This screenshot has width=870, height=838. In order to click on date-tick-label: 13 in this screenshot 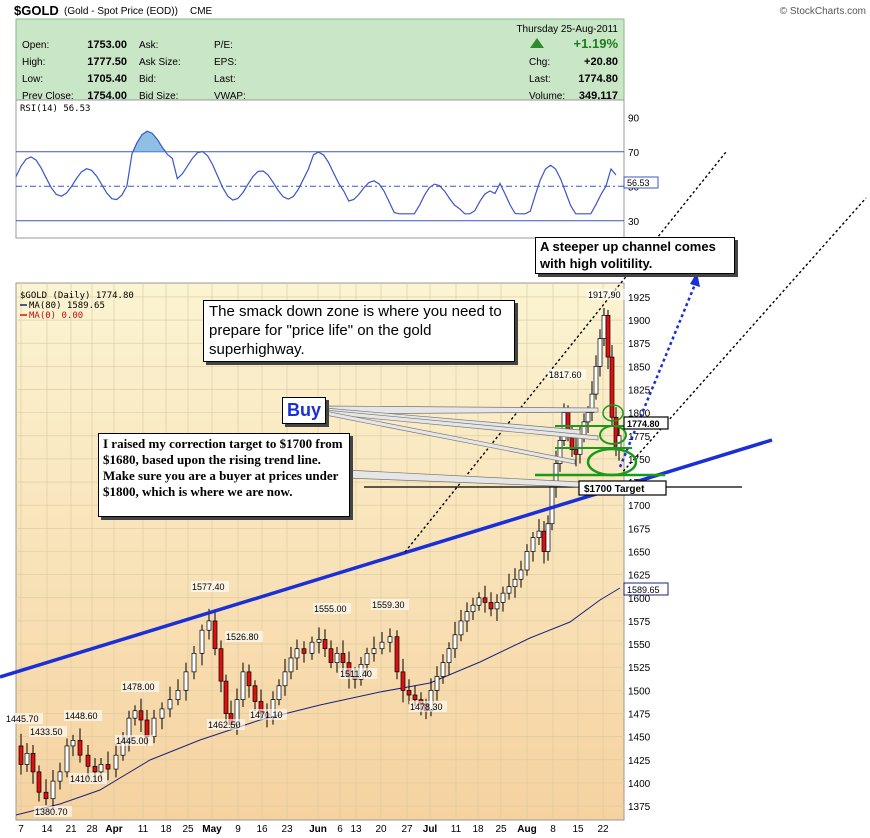, I will do `click(356, 829)`.